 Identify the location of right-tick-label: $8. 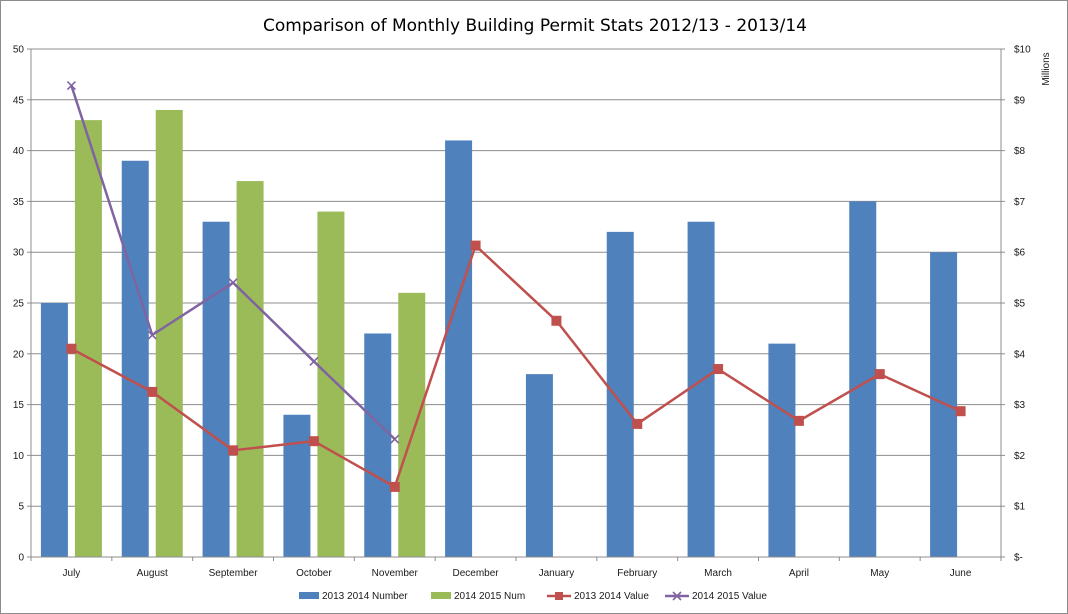
(1020, 151).